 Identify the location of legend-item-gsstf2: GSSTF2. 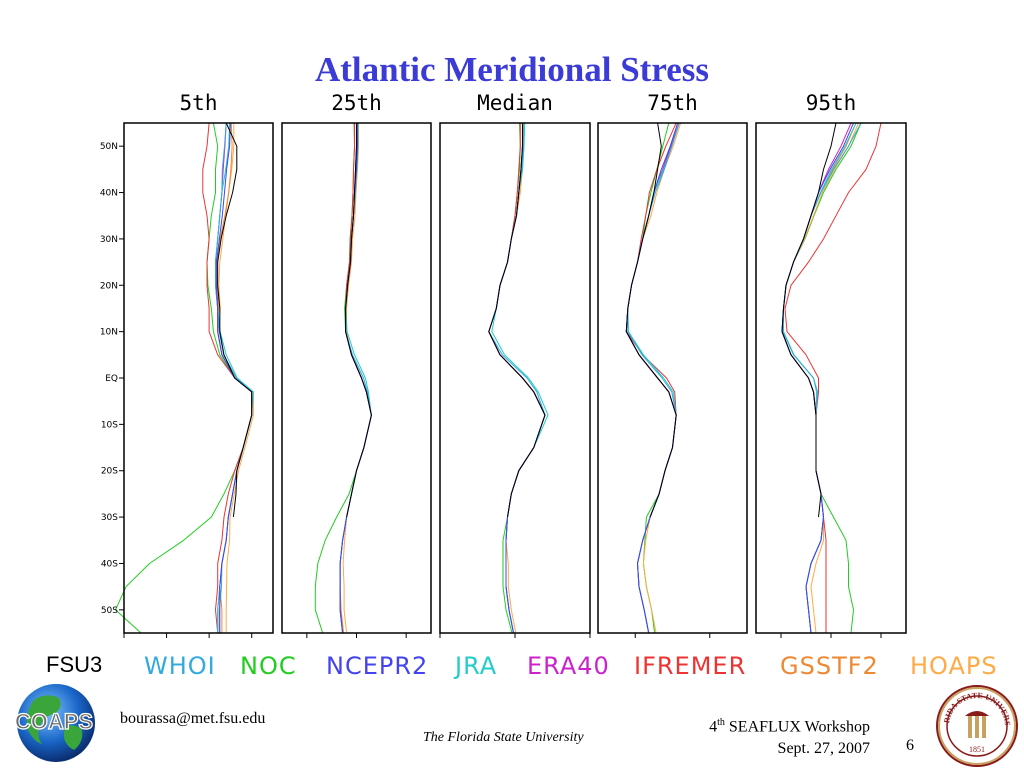
(829, 666).